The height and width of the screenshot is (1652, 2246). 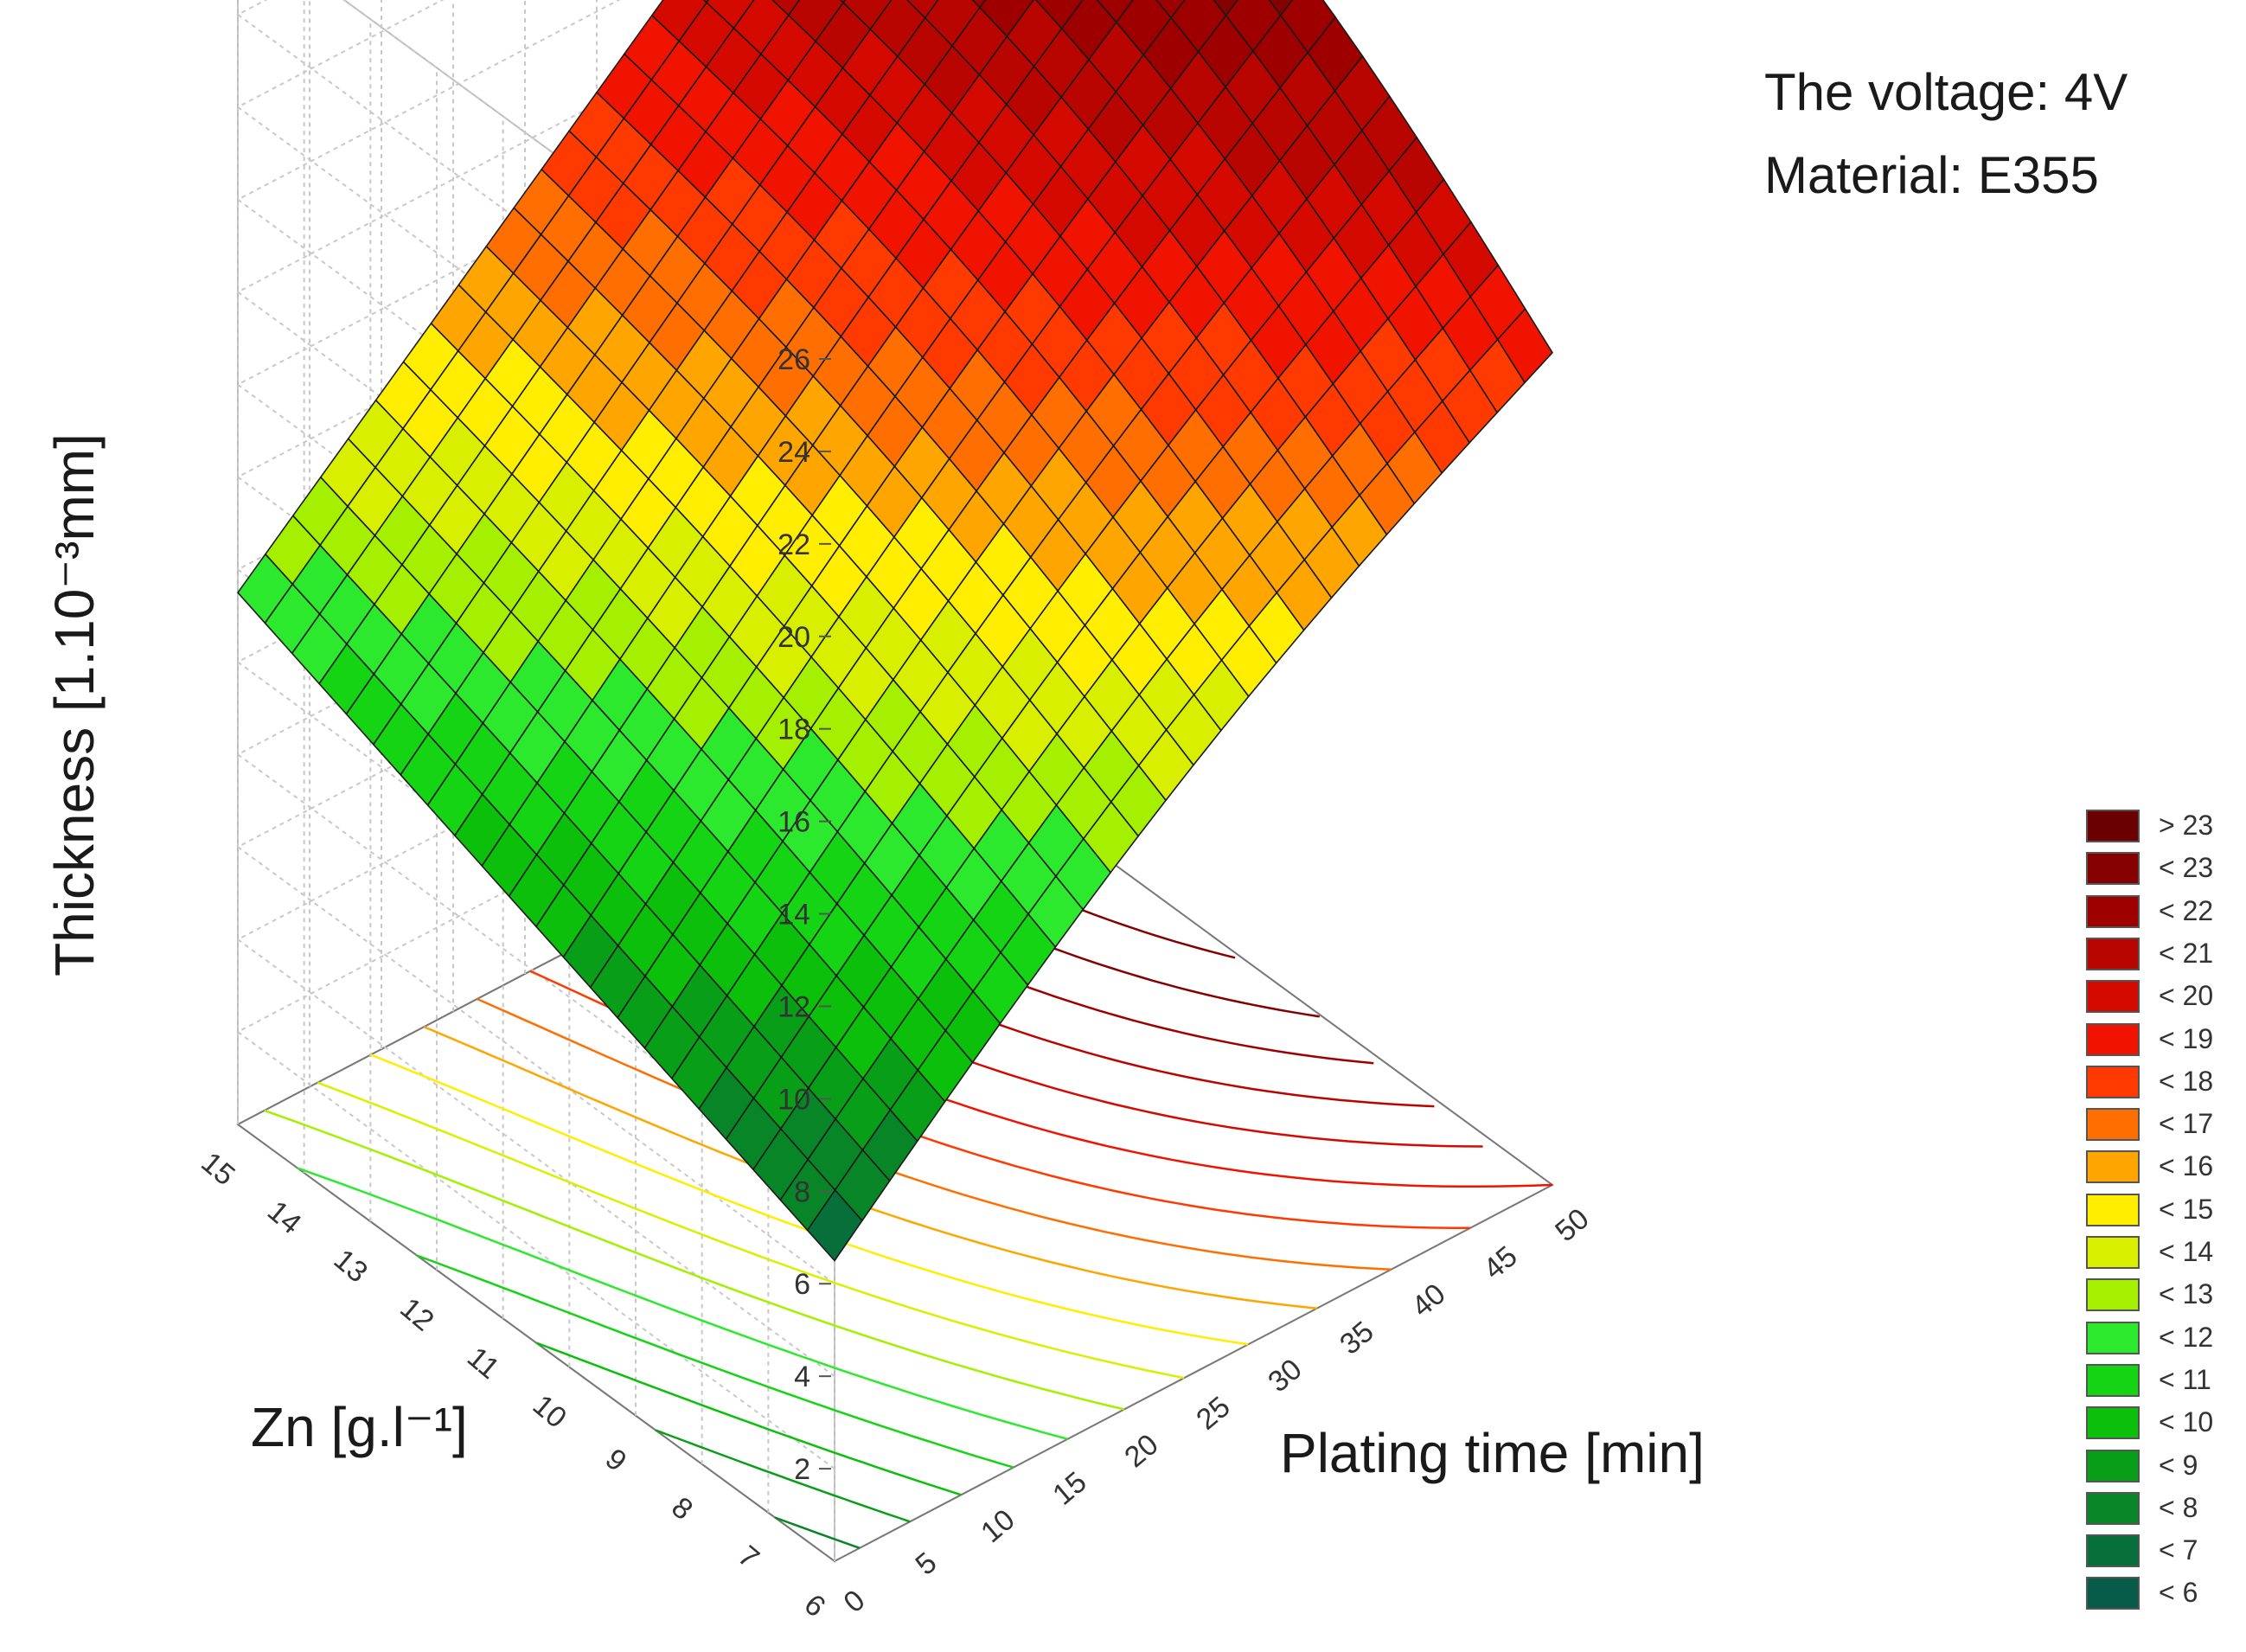 I want to click on z-tick-label: 2, so click(x=802, y=1469).